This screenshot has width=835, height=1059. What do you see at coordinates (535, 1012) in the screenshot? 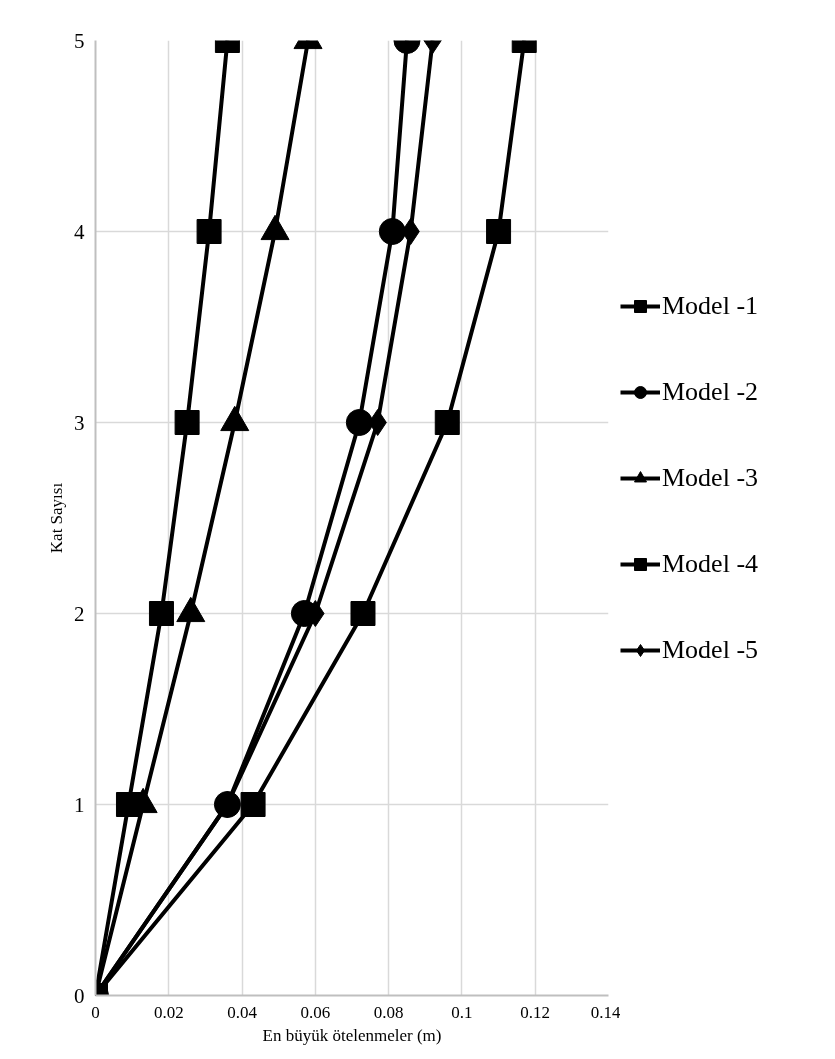
I see `x-tick-label: 0.12` at bounding box center [535, 1012].